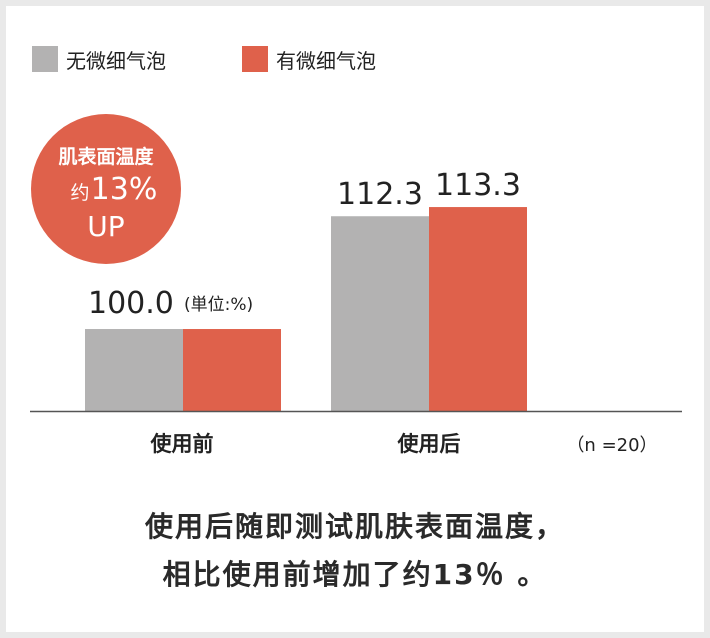  What do you see at coordinates (478, 309) in the screenshot?
I see `bar-after-with-bubbles` at bounding box center [478, 309].